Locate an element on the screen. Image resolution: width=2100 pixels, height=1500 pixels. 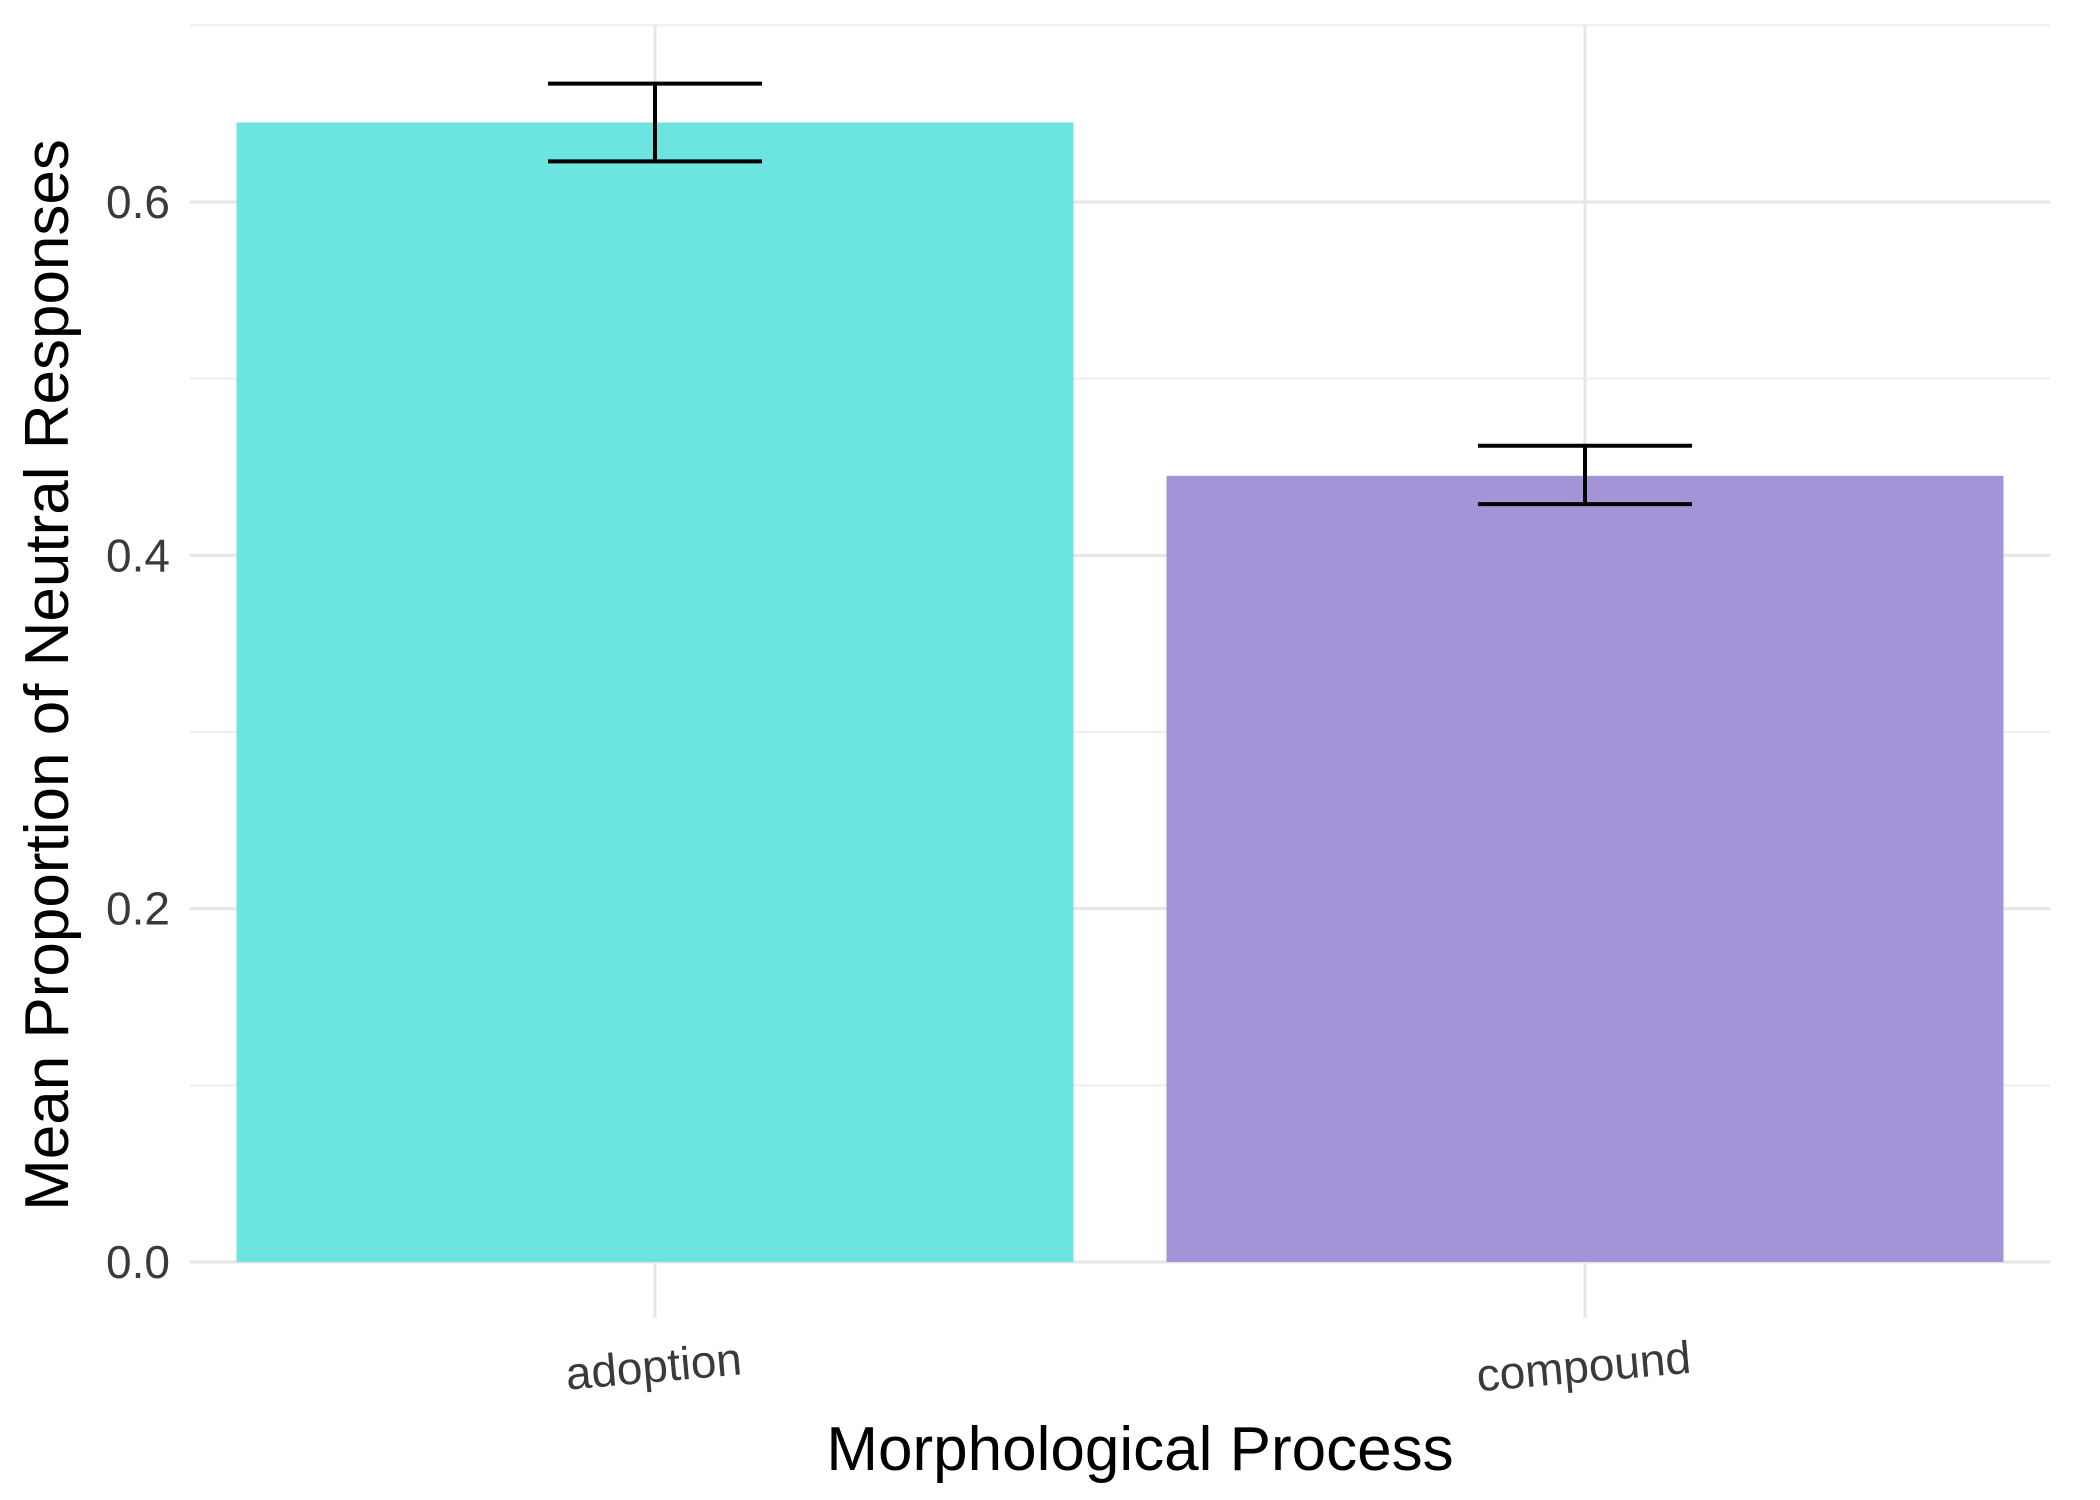
error-bar-compound is located at coordinates (1585, 475).